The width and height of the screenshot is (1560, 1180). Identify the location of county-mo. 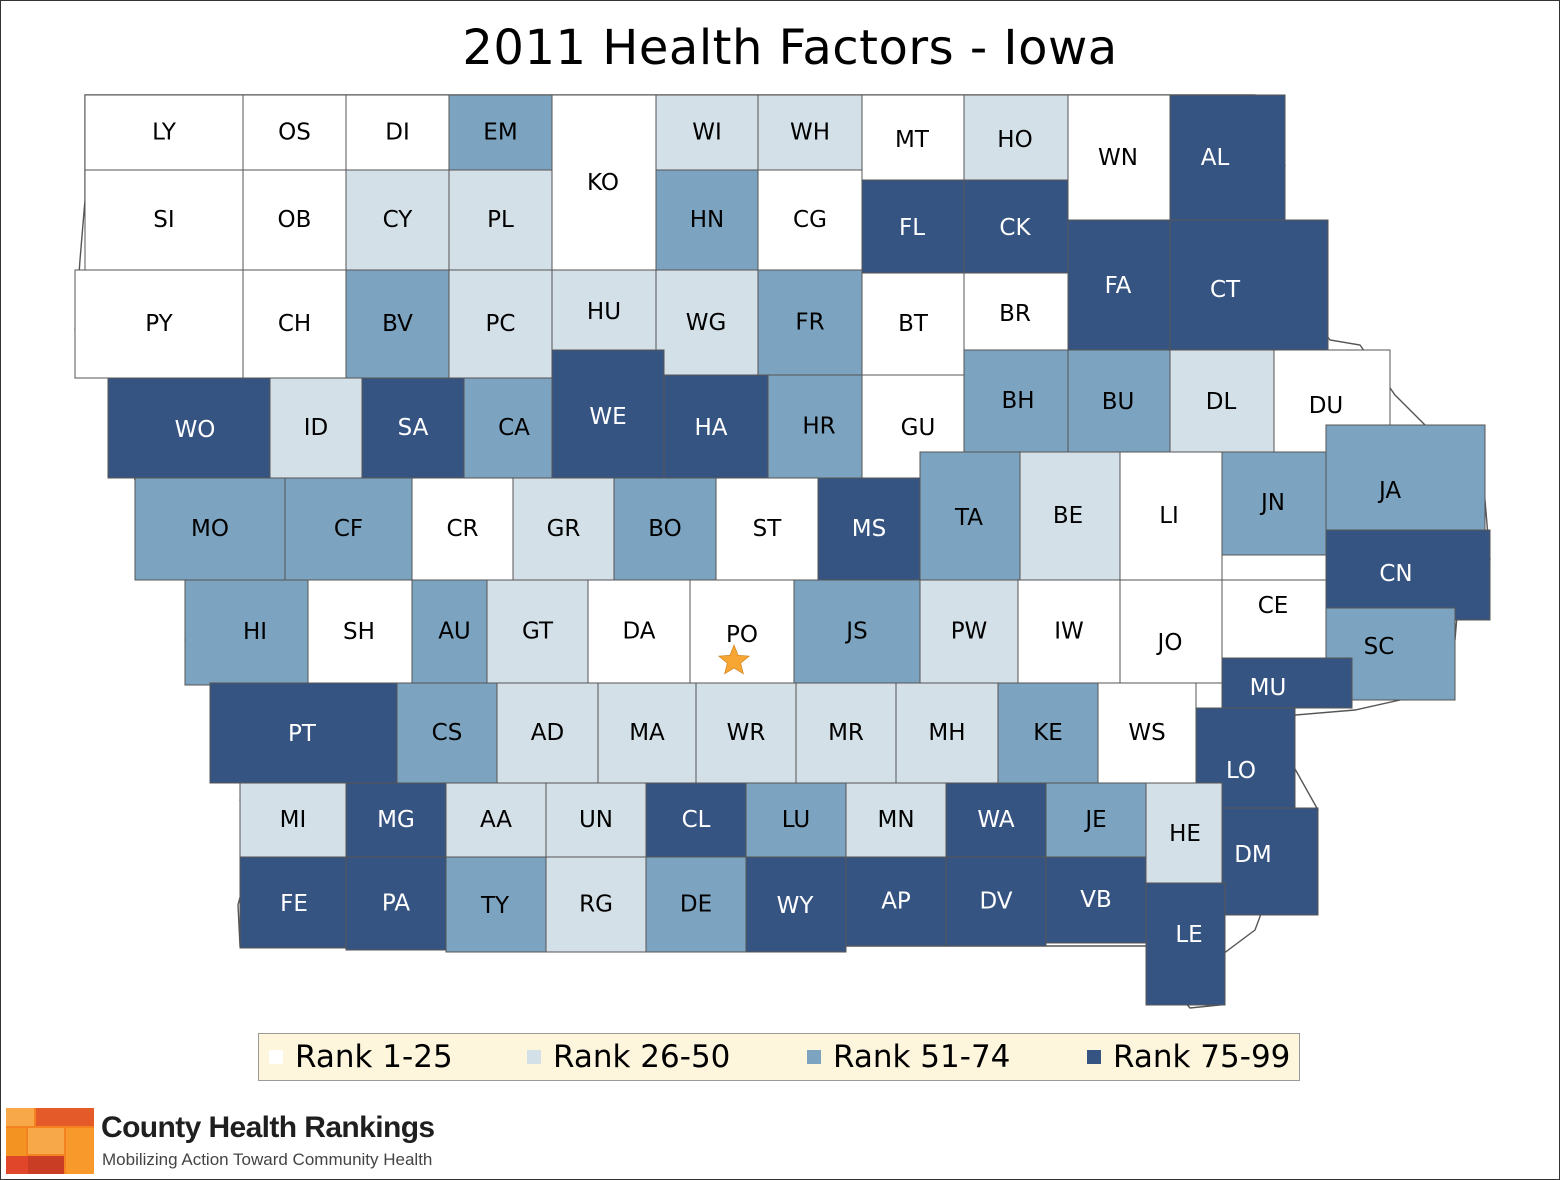
(210, 529).